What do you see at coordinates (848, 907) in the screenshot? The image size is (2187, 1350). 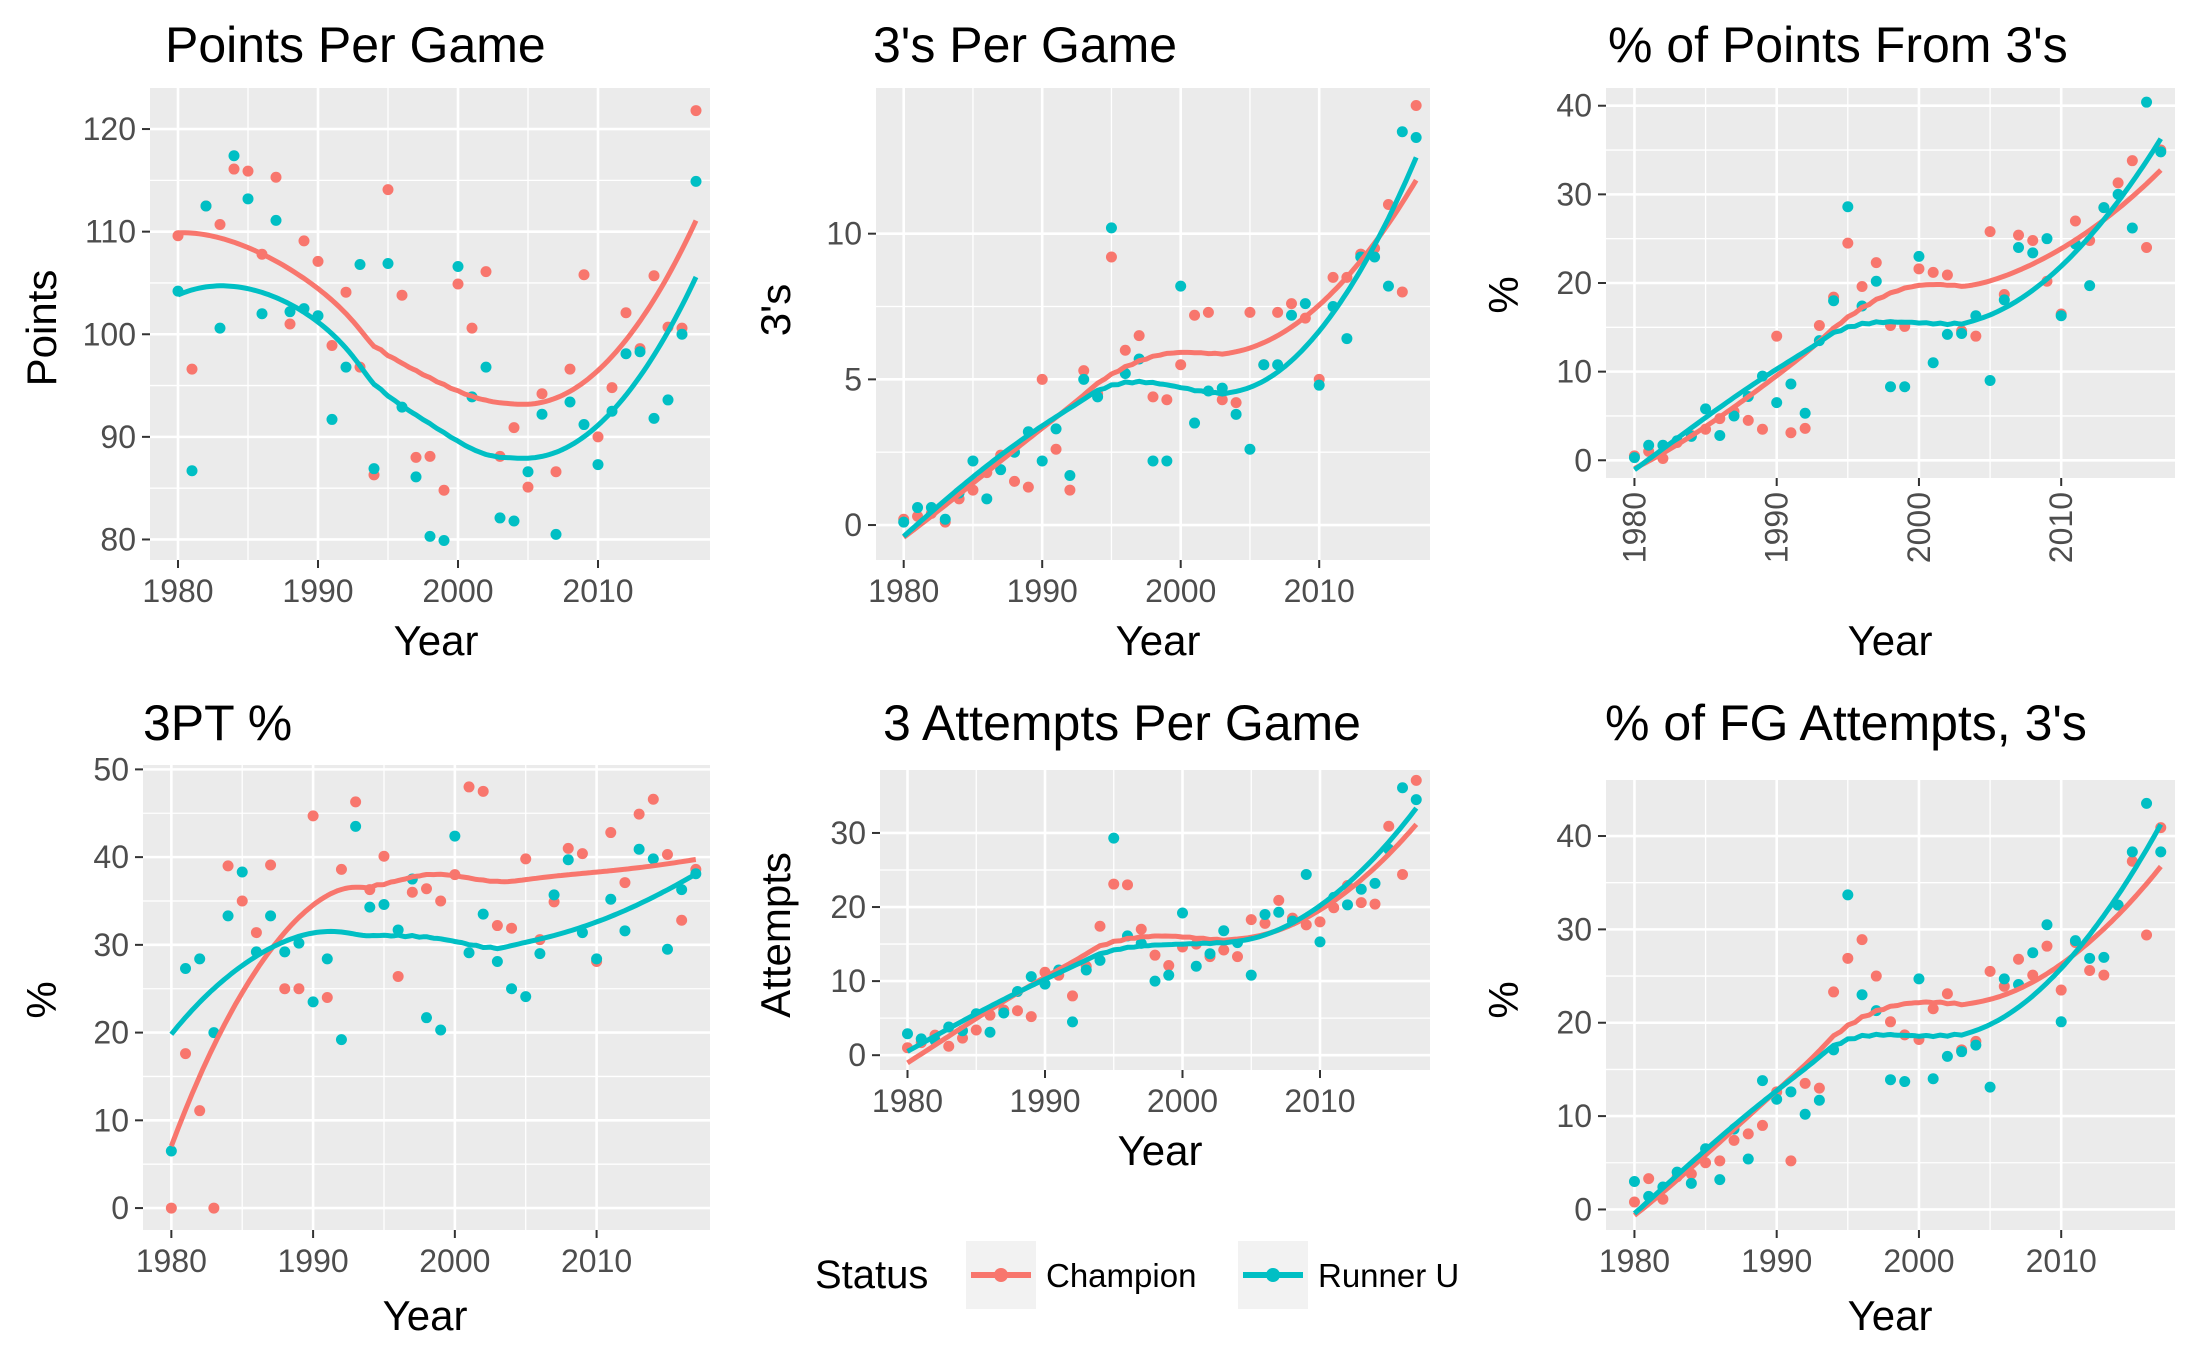 I see `y-tick-label: 20` at bounding box center [848, 907].